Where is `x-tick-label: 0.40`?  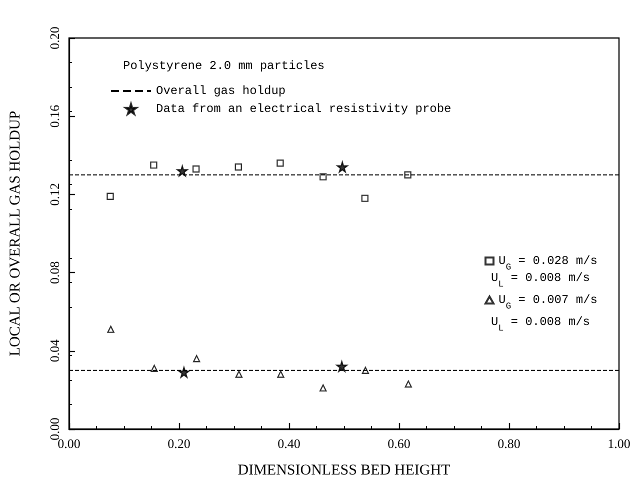
x-tick-label: 0.40 is located at coordinates (289, 443).